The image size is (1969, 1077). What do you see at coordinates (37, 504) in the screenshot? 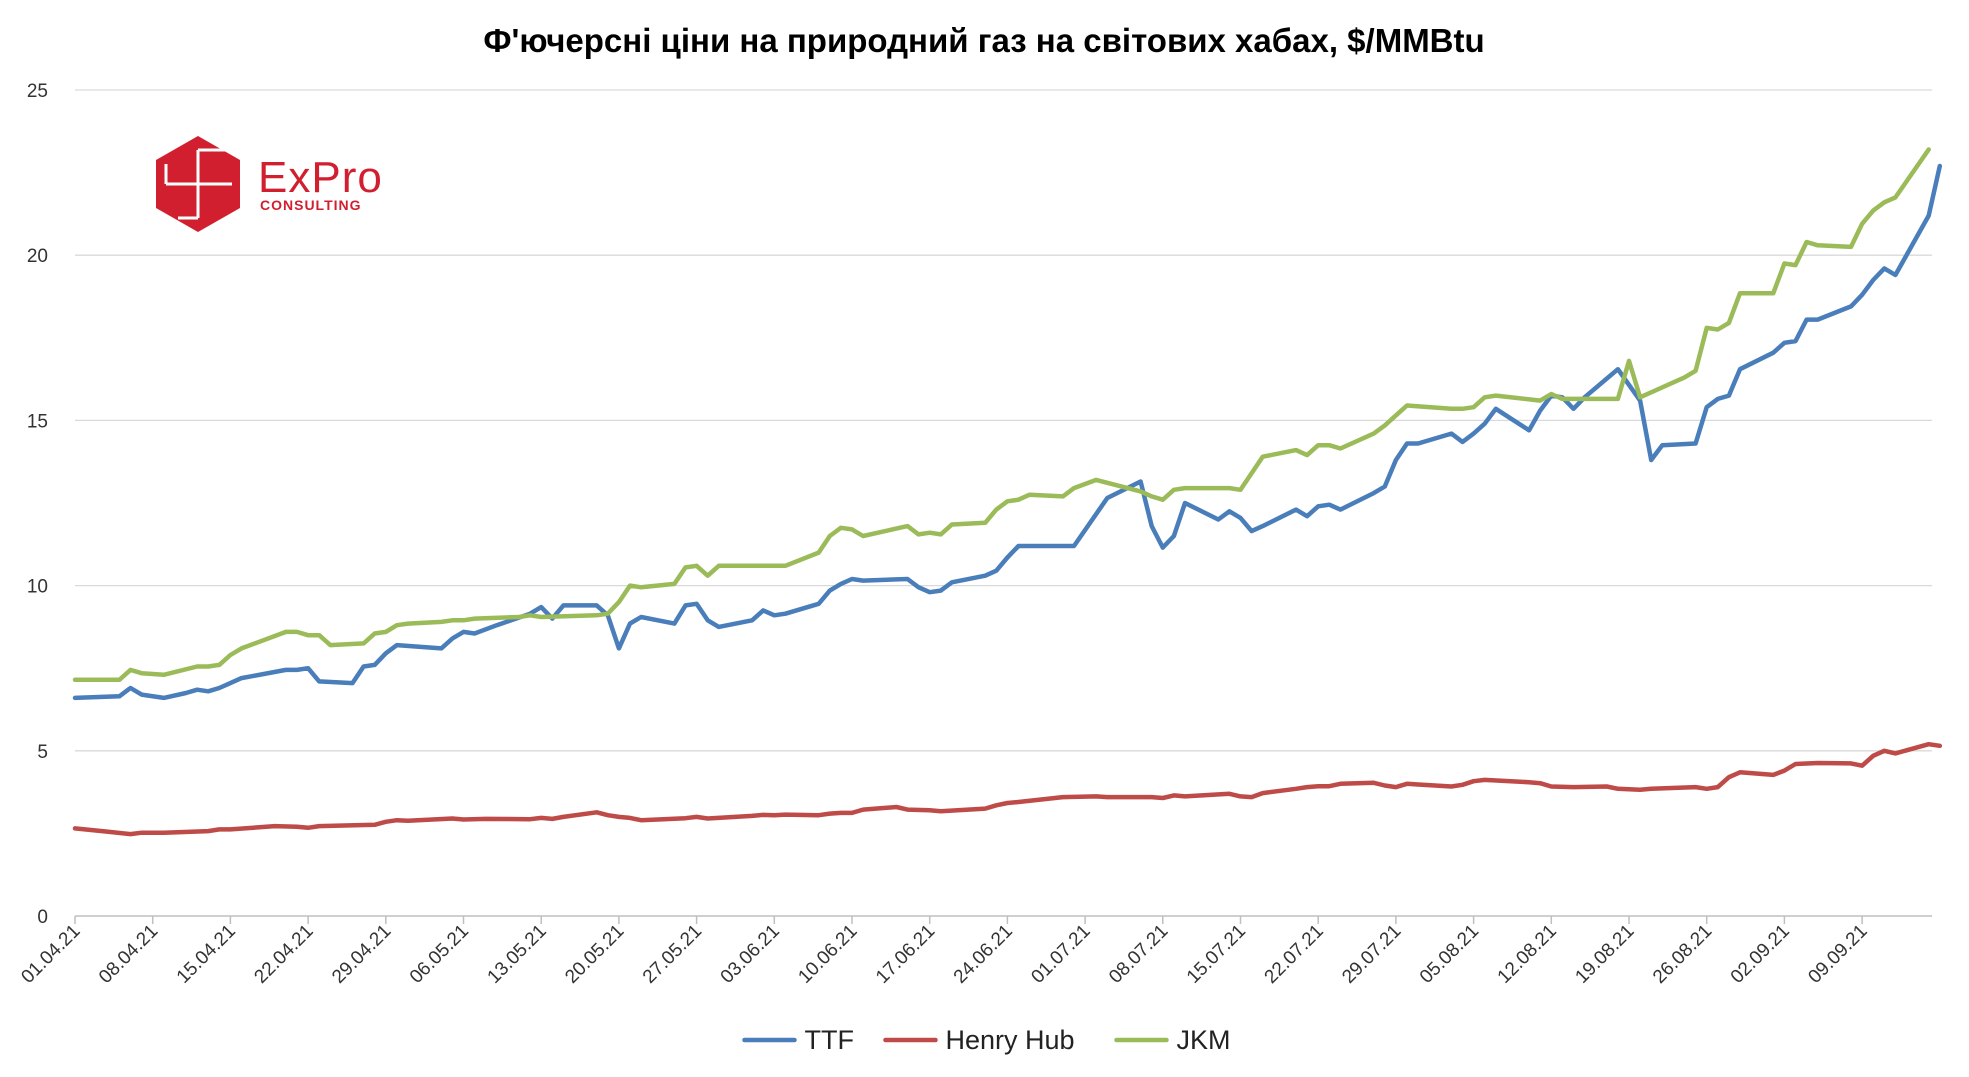
I see `y-axis: 0 5 10 15 20 25` at bounding box center [37, 504].